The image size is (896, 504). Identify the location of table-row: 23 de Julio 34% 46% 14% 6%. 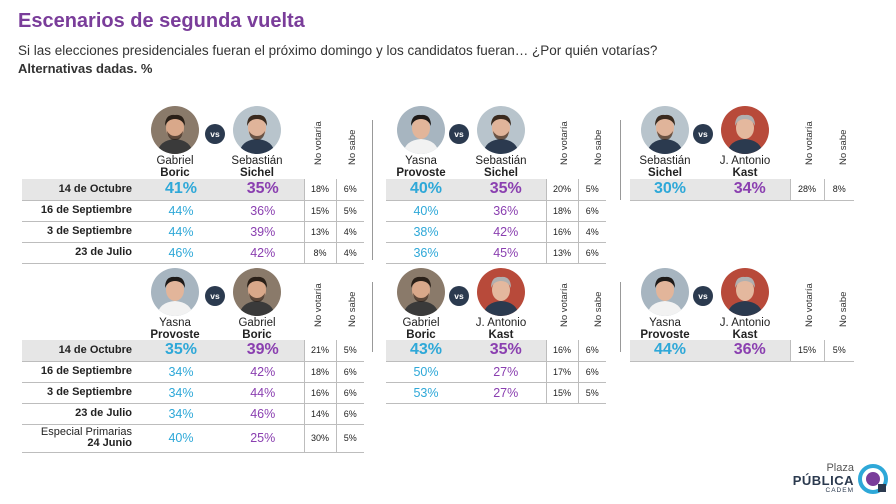
(193, 414).